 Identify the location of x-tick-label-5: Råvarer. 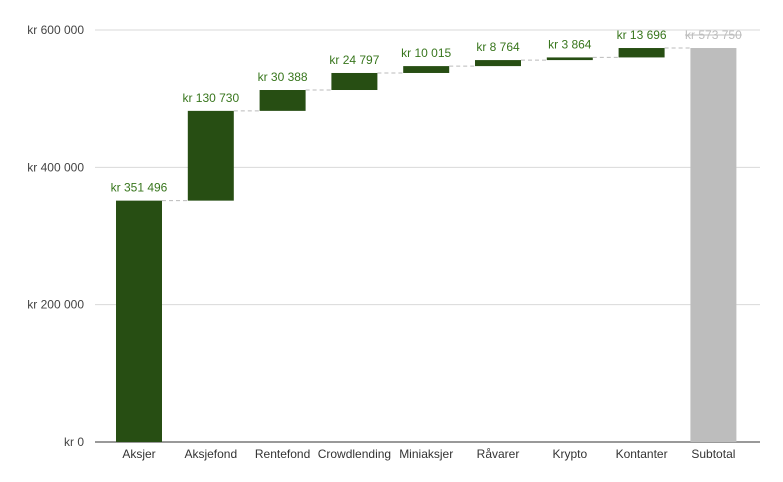
(498, 454).